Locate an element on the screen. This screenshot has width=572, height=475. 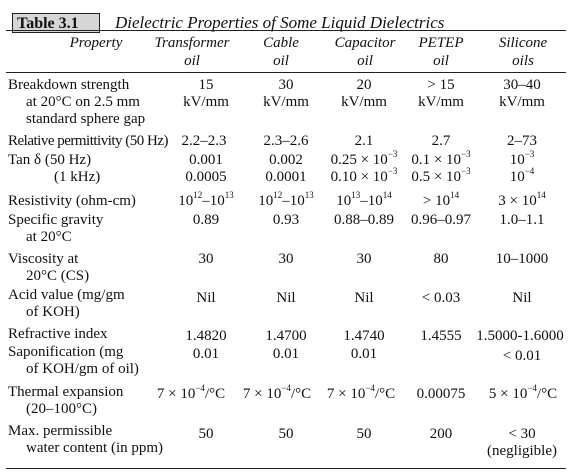
thermal-line1: Thermal expansion is located at coordinates (66, 392).